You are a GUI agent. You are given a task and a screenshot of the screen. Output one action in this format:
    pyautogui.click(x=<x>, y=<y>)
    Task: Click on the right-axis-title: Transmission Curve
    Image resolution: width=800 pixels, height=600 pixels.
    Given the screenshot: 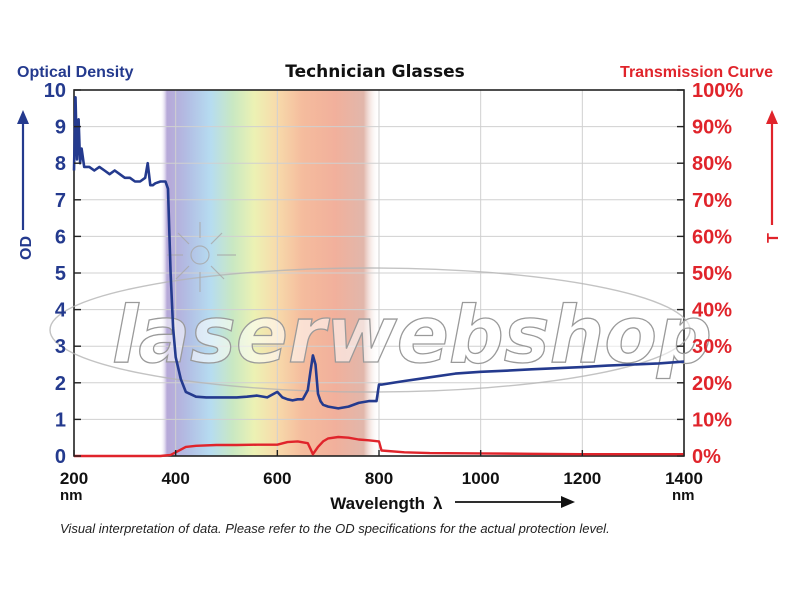 What is the action you would take?
    pyautogui.click(x=696, y=72)
    